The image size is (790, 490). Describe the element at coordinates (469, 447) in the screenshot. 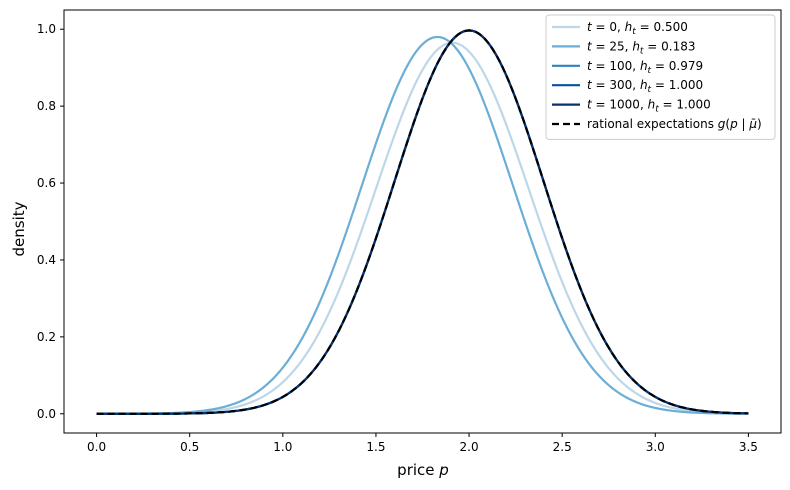

I see `x-tick-label: 2.0` at that location.